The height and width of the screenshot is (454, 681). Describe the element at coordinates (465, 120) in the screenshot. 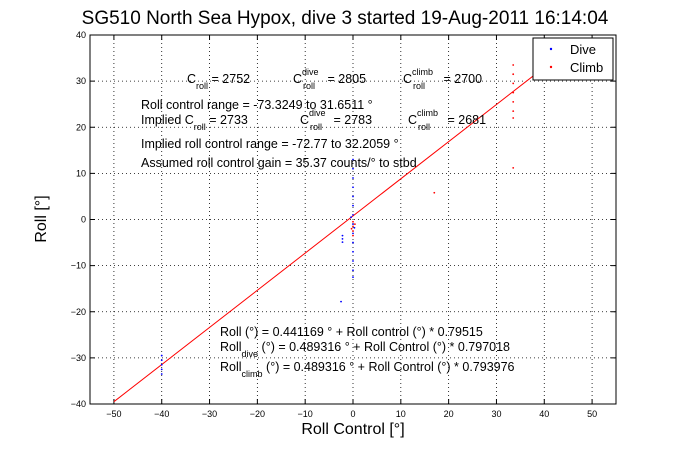

I see `implied-climb-value: = 2681` at that location.